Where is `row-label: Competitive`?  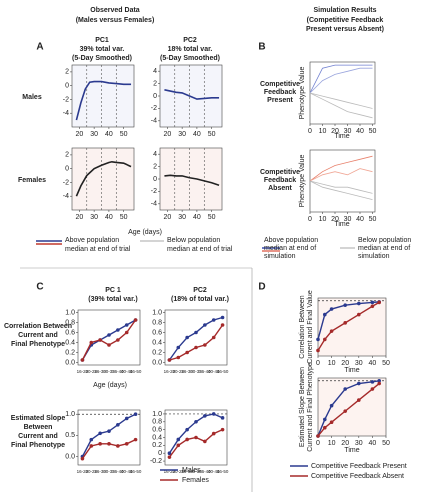 row-label: Competitive is located at coordinates (280, 172).